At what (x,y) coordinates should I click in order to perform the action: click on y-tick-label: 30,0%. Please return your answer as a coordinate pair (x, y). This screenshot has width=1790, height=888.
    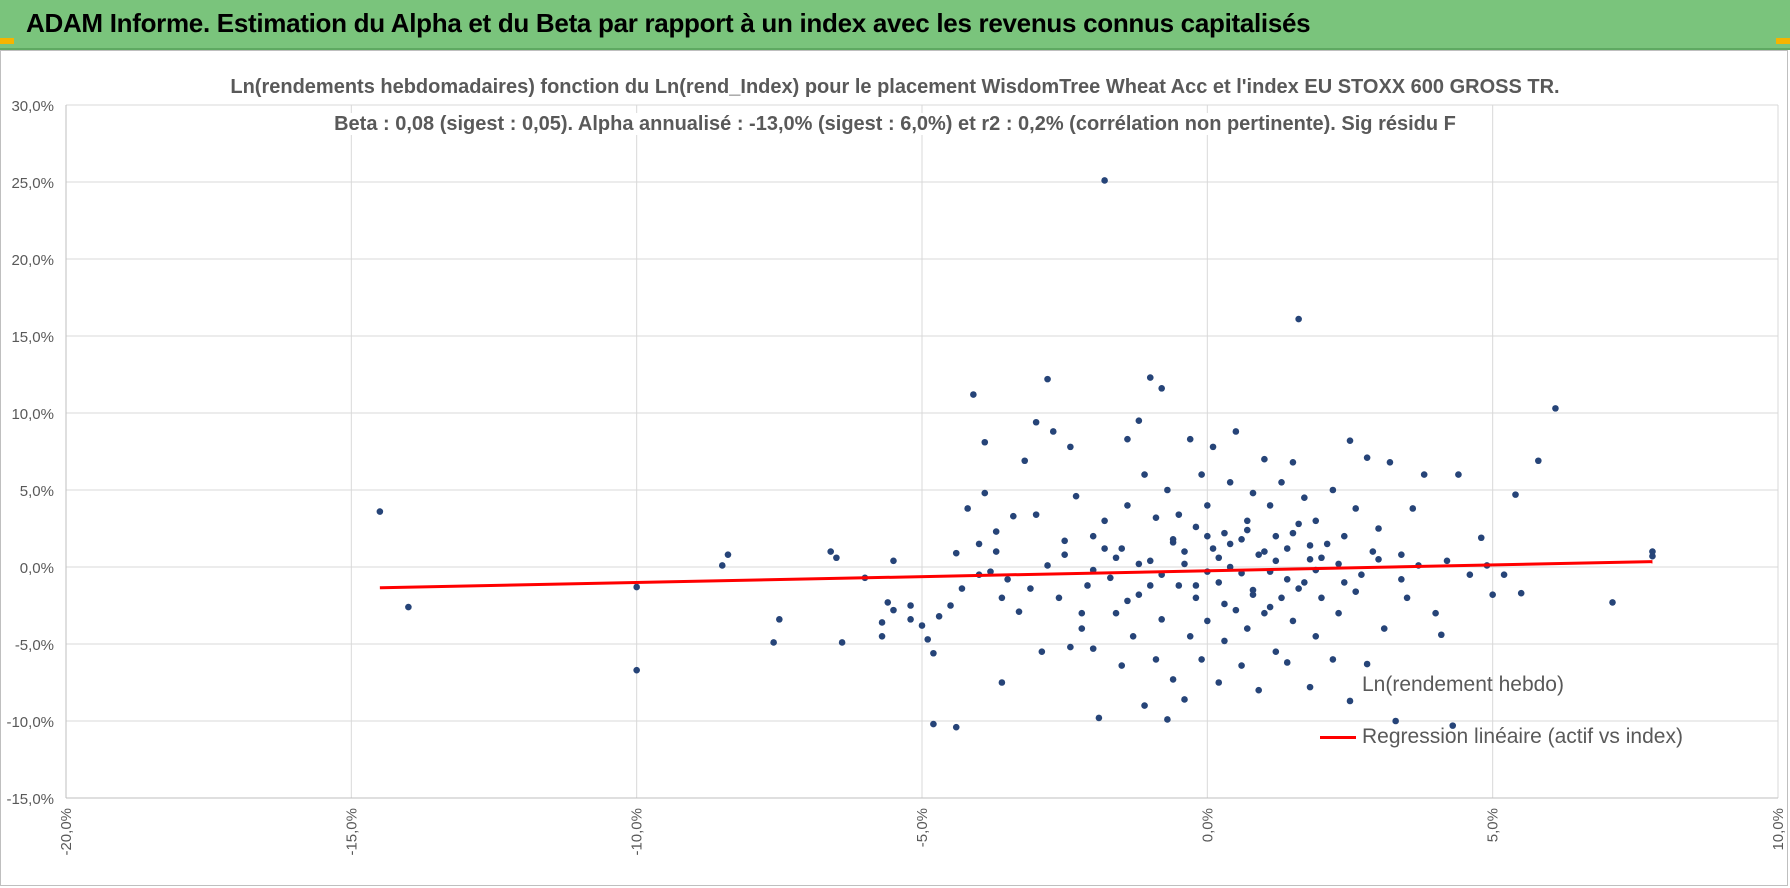
    Looking at the image, I should click on (32, 106).